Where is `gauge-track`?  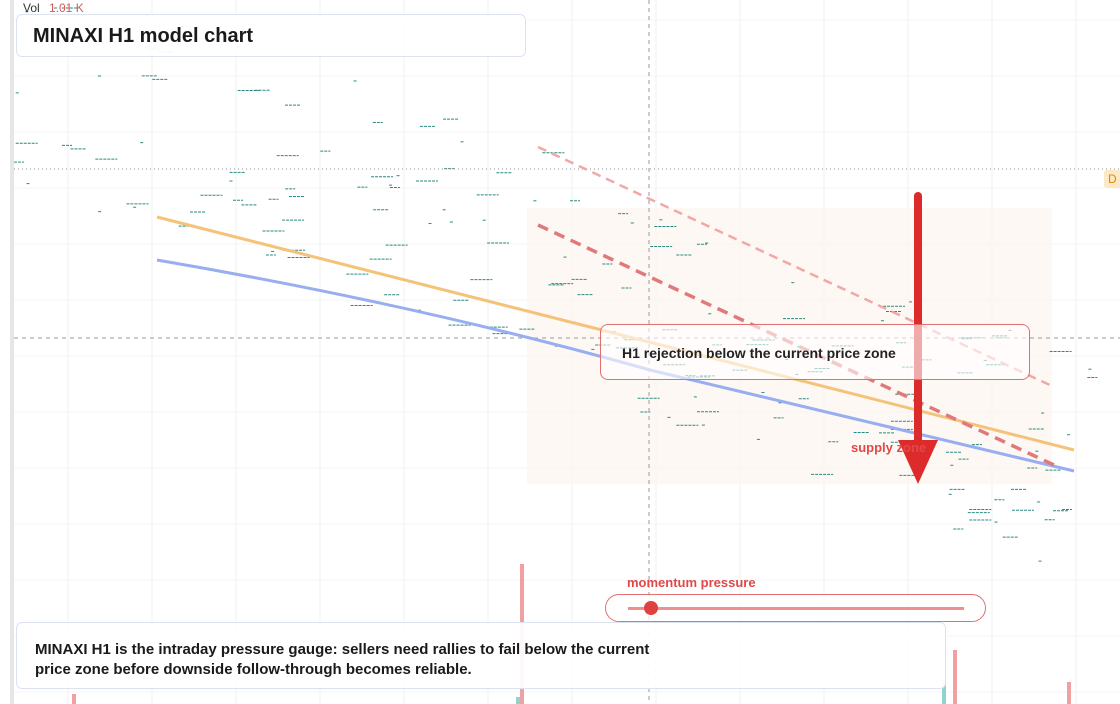
gauge-track is located at coordinates (796, 608).